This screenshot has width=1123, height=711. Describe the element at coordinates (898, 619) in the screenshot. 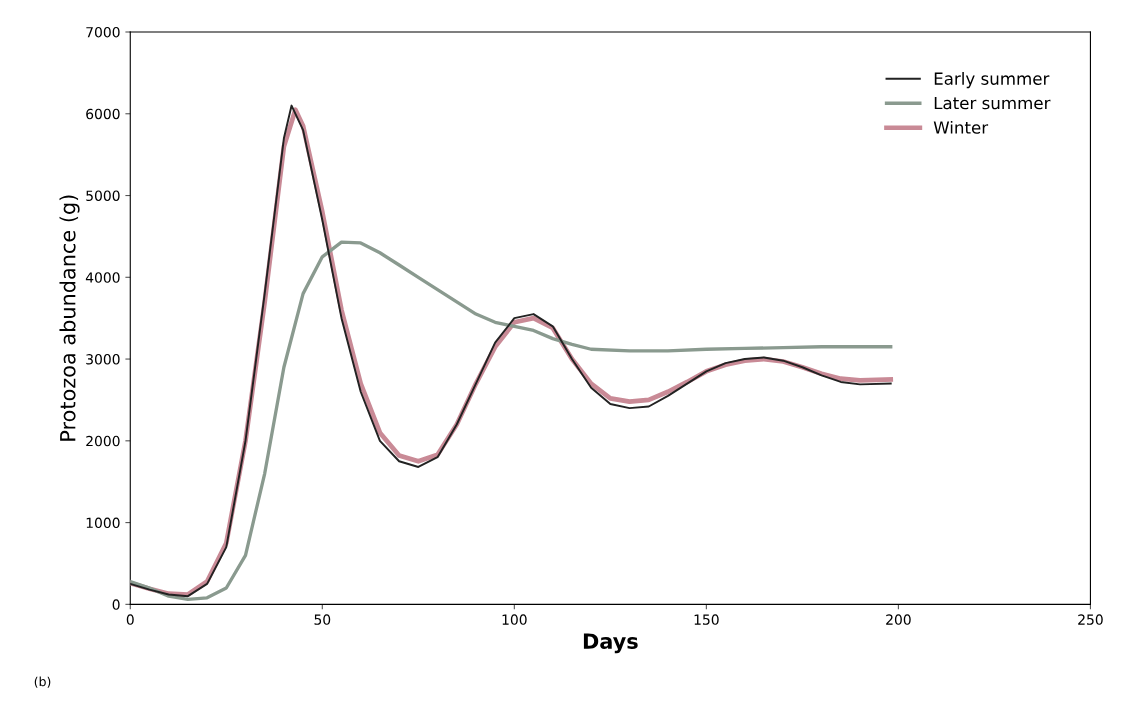

I see `x-tick-label: 200` at that location.